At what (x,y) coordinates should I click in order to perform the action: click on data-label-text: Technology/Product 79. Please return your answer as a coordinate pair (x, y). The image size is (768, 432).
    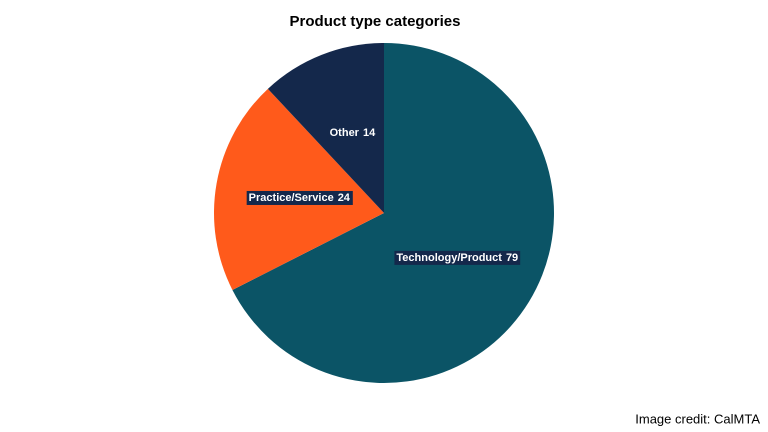
    Looking at the image, I should click on (457, 258).